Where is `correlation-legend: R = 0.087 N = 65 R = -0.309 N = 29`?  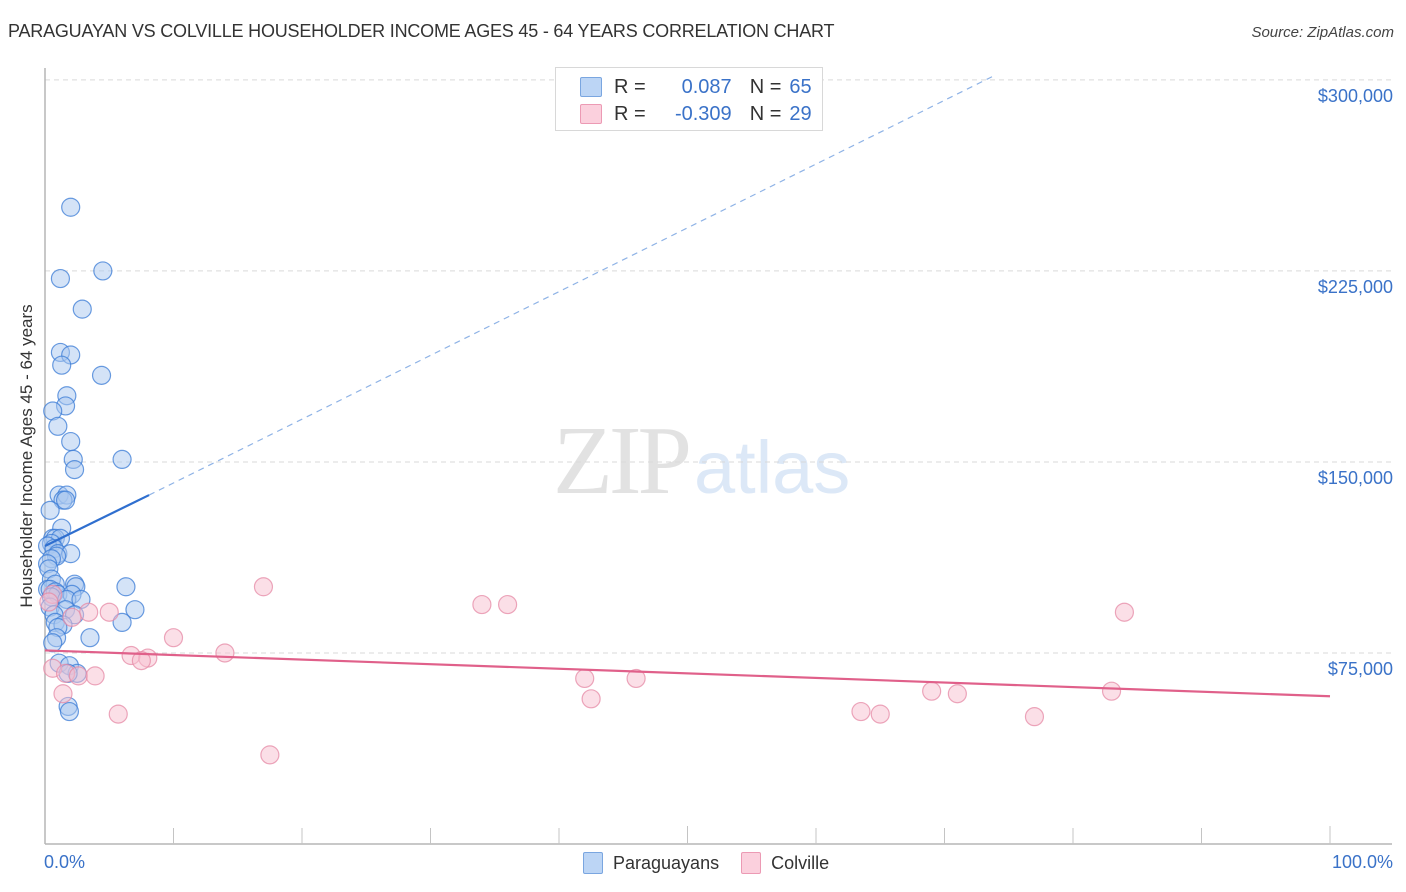
correlation-legend: R = 0.087 N = 65 R = -0.309 N = 29 is located at coordinates (689, 99).